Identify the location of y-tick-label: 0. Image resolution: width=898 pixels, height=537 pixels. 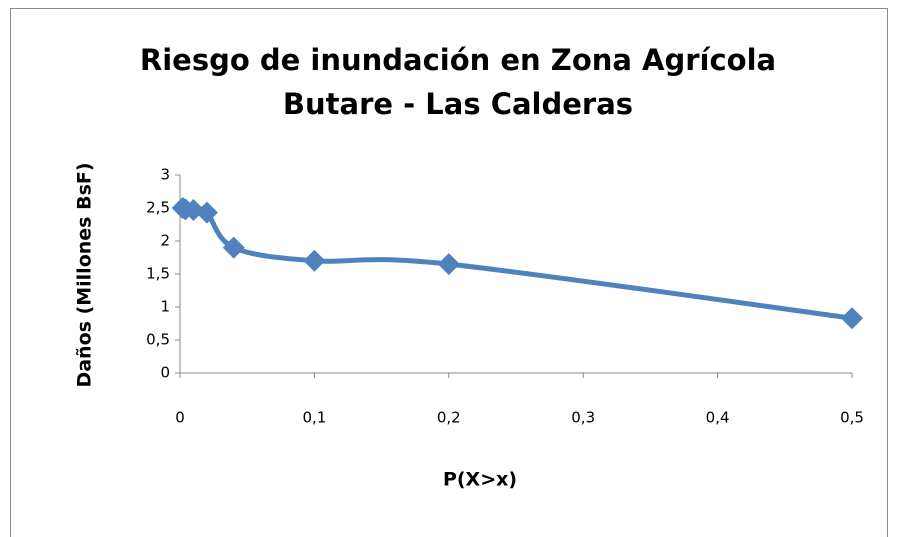
(165, 373).